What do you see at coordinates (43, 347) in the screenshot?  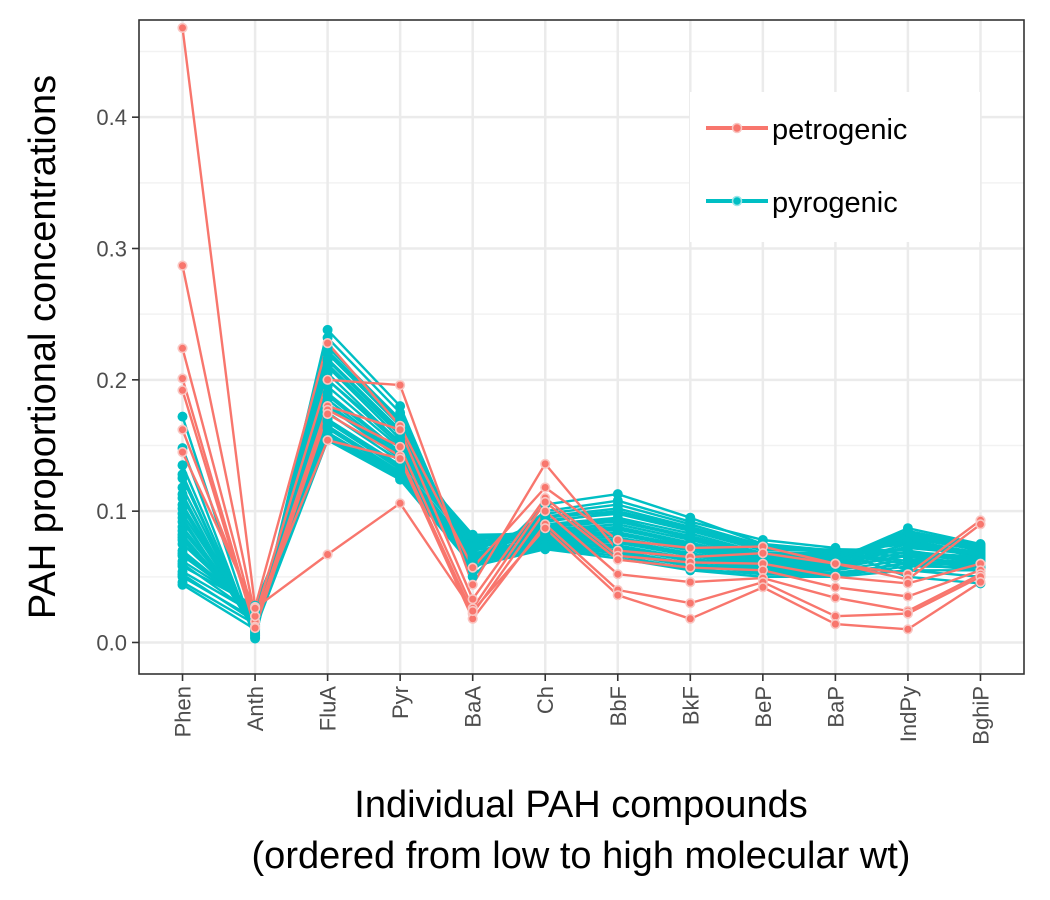 I see `y-axis-title: PAH proportional concentrations` at bounding box center [43, 347].